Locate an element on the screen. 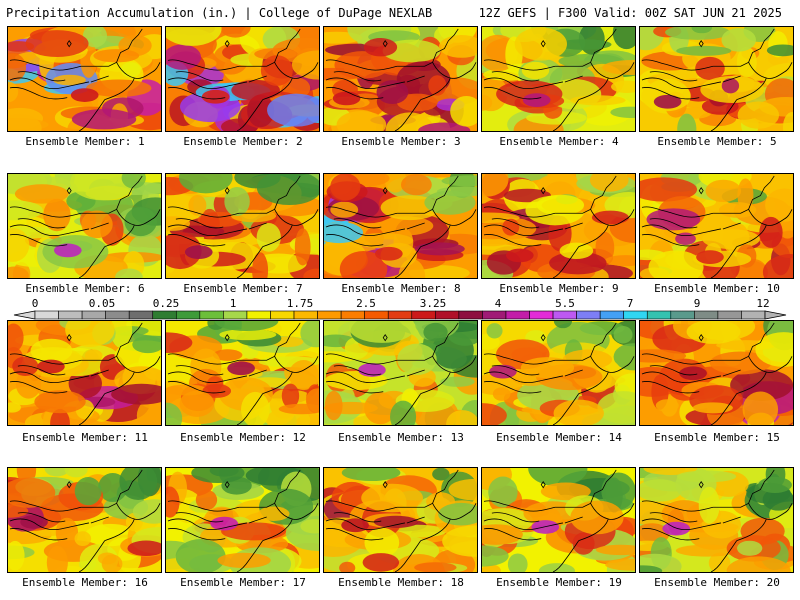 The width and height of the screenshot is (800, 600). ensemble-member-label: Ensemble Member: 9 is located at coordinates (559, 288).